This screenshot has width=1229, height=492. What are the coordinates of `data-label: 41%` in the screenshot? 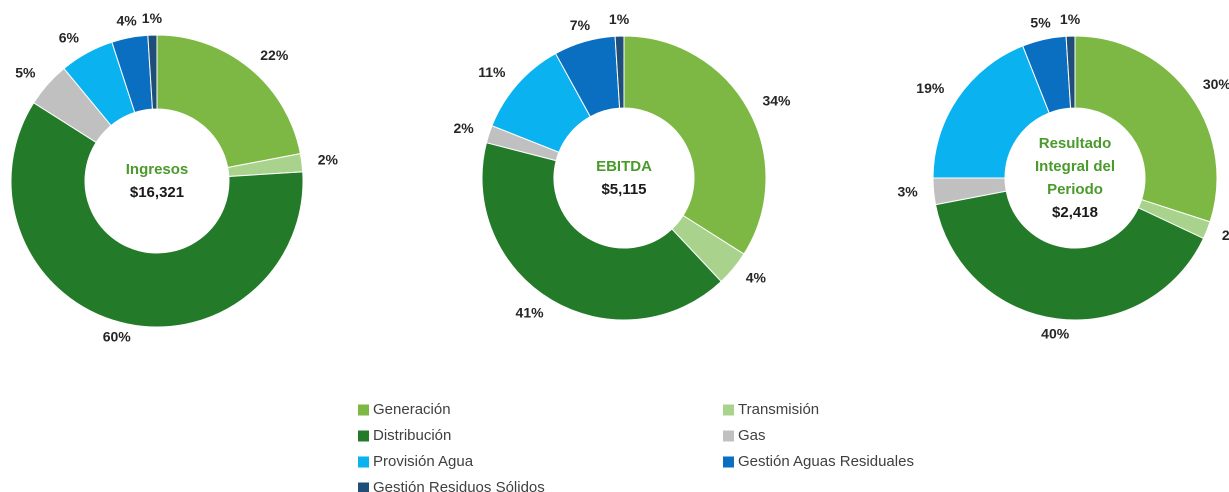 It's located at (530, 313).